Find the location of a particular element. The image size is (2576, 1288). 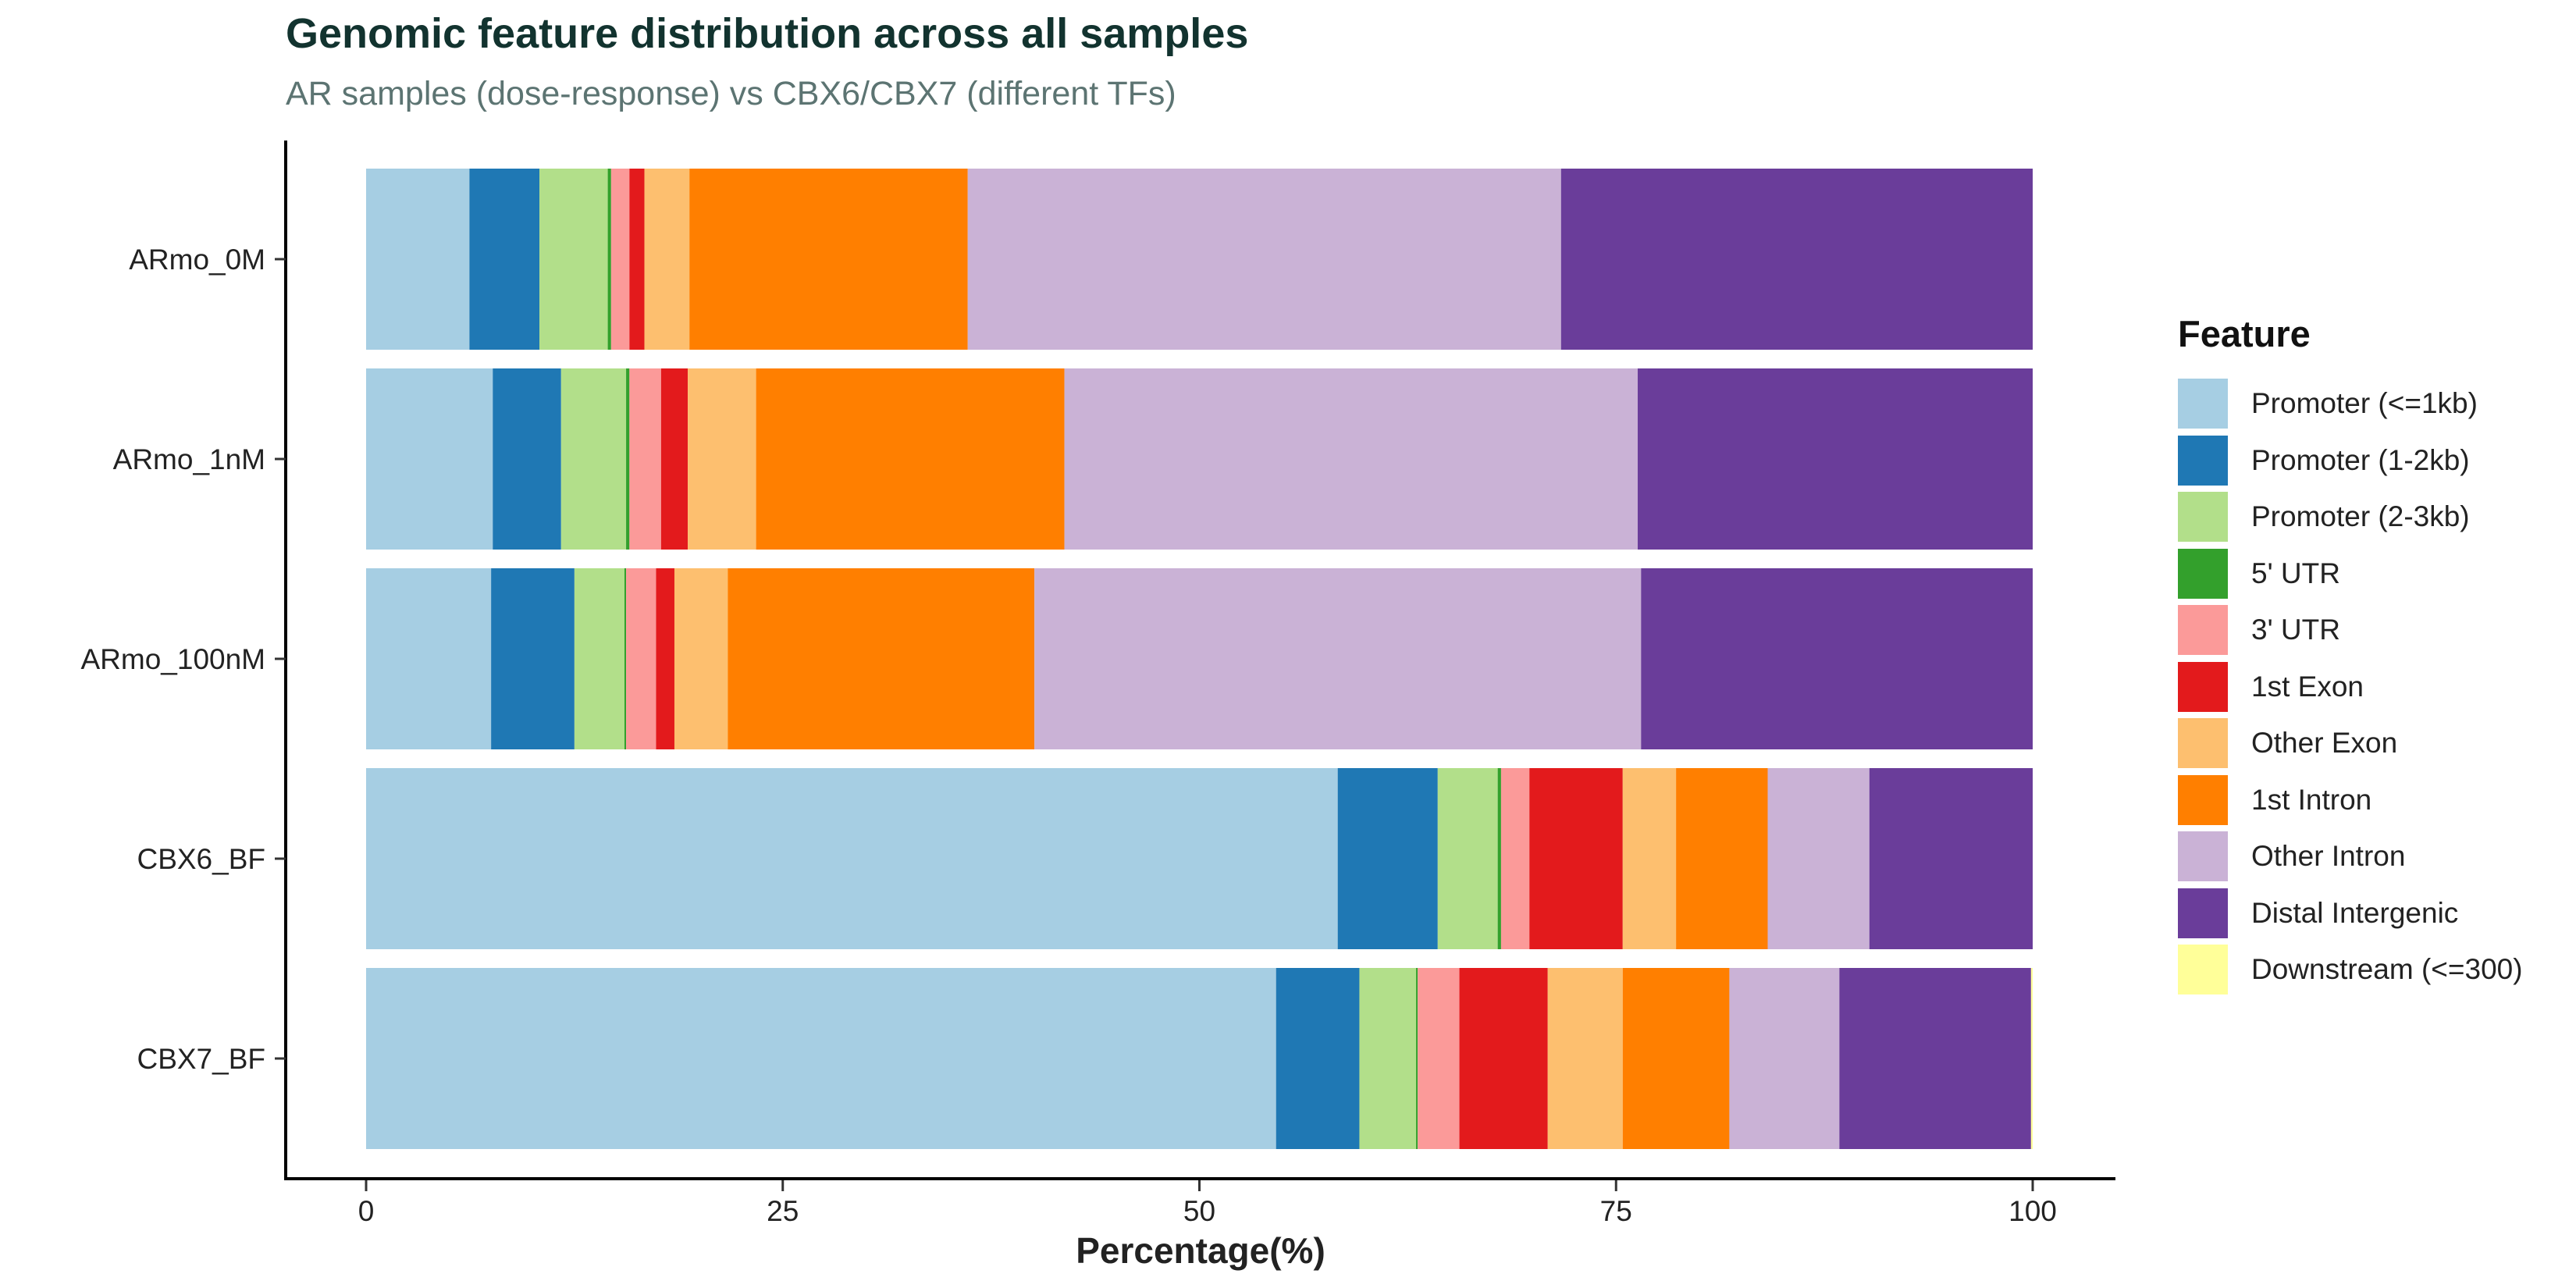

bar-segment-cbx7-bf-promoter-1kb is located at coordinates (821, 1058).